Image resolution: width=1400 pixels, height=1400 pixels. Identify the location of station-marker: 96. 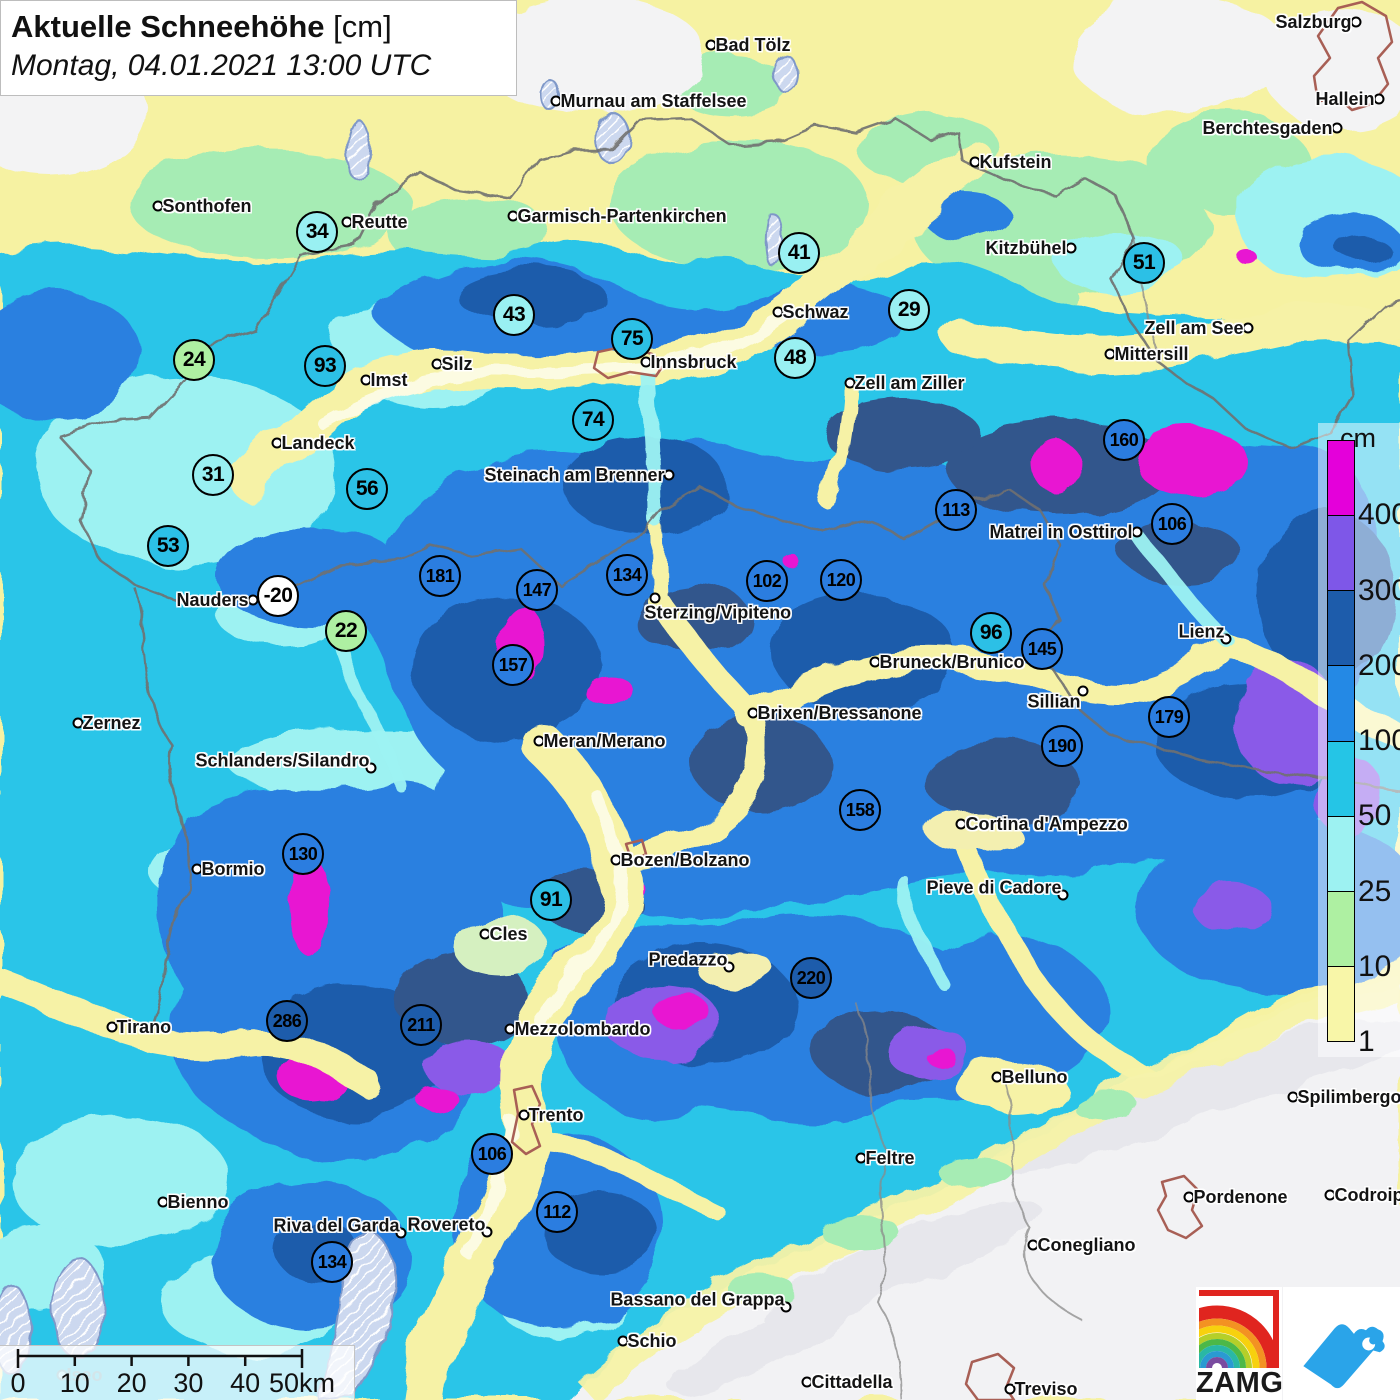
(991, 633).